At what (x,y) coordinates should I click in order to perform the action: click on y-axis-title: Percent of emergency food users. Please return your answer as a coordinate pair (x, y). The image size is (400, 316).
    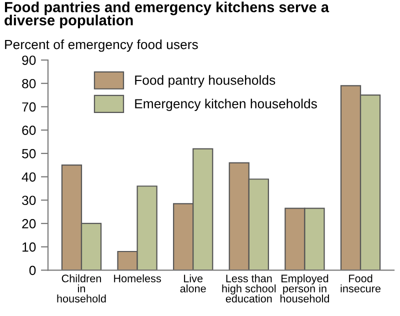
    Looking at the image, I should click on (101, 46).